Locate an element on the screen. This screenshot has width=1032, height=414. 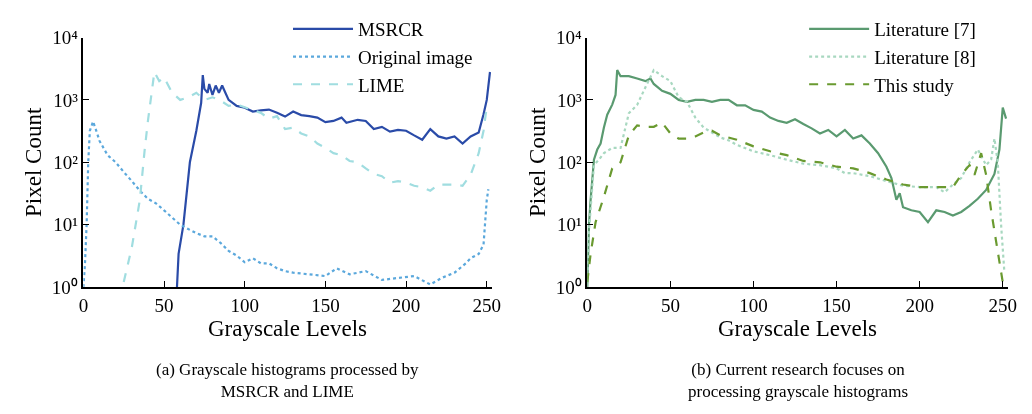
legend-label: Original image is located at coordinates (415, 57).